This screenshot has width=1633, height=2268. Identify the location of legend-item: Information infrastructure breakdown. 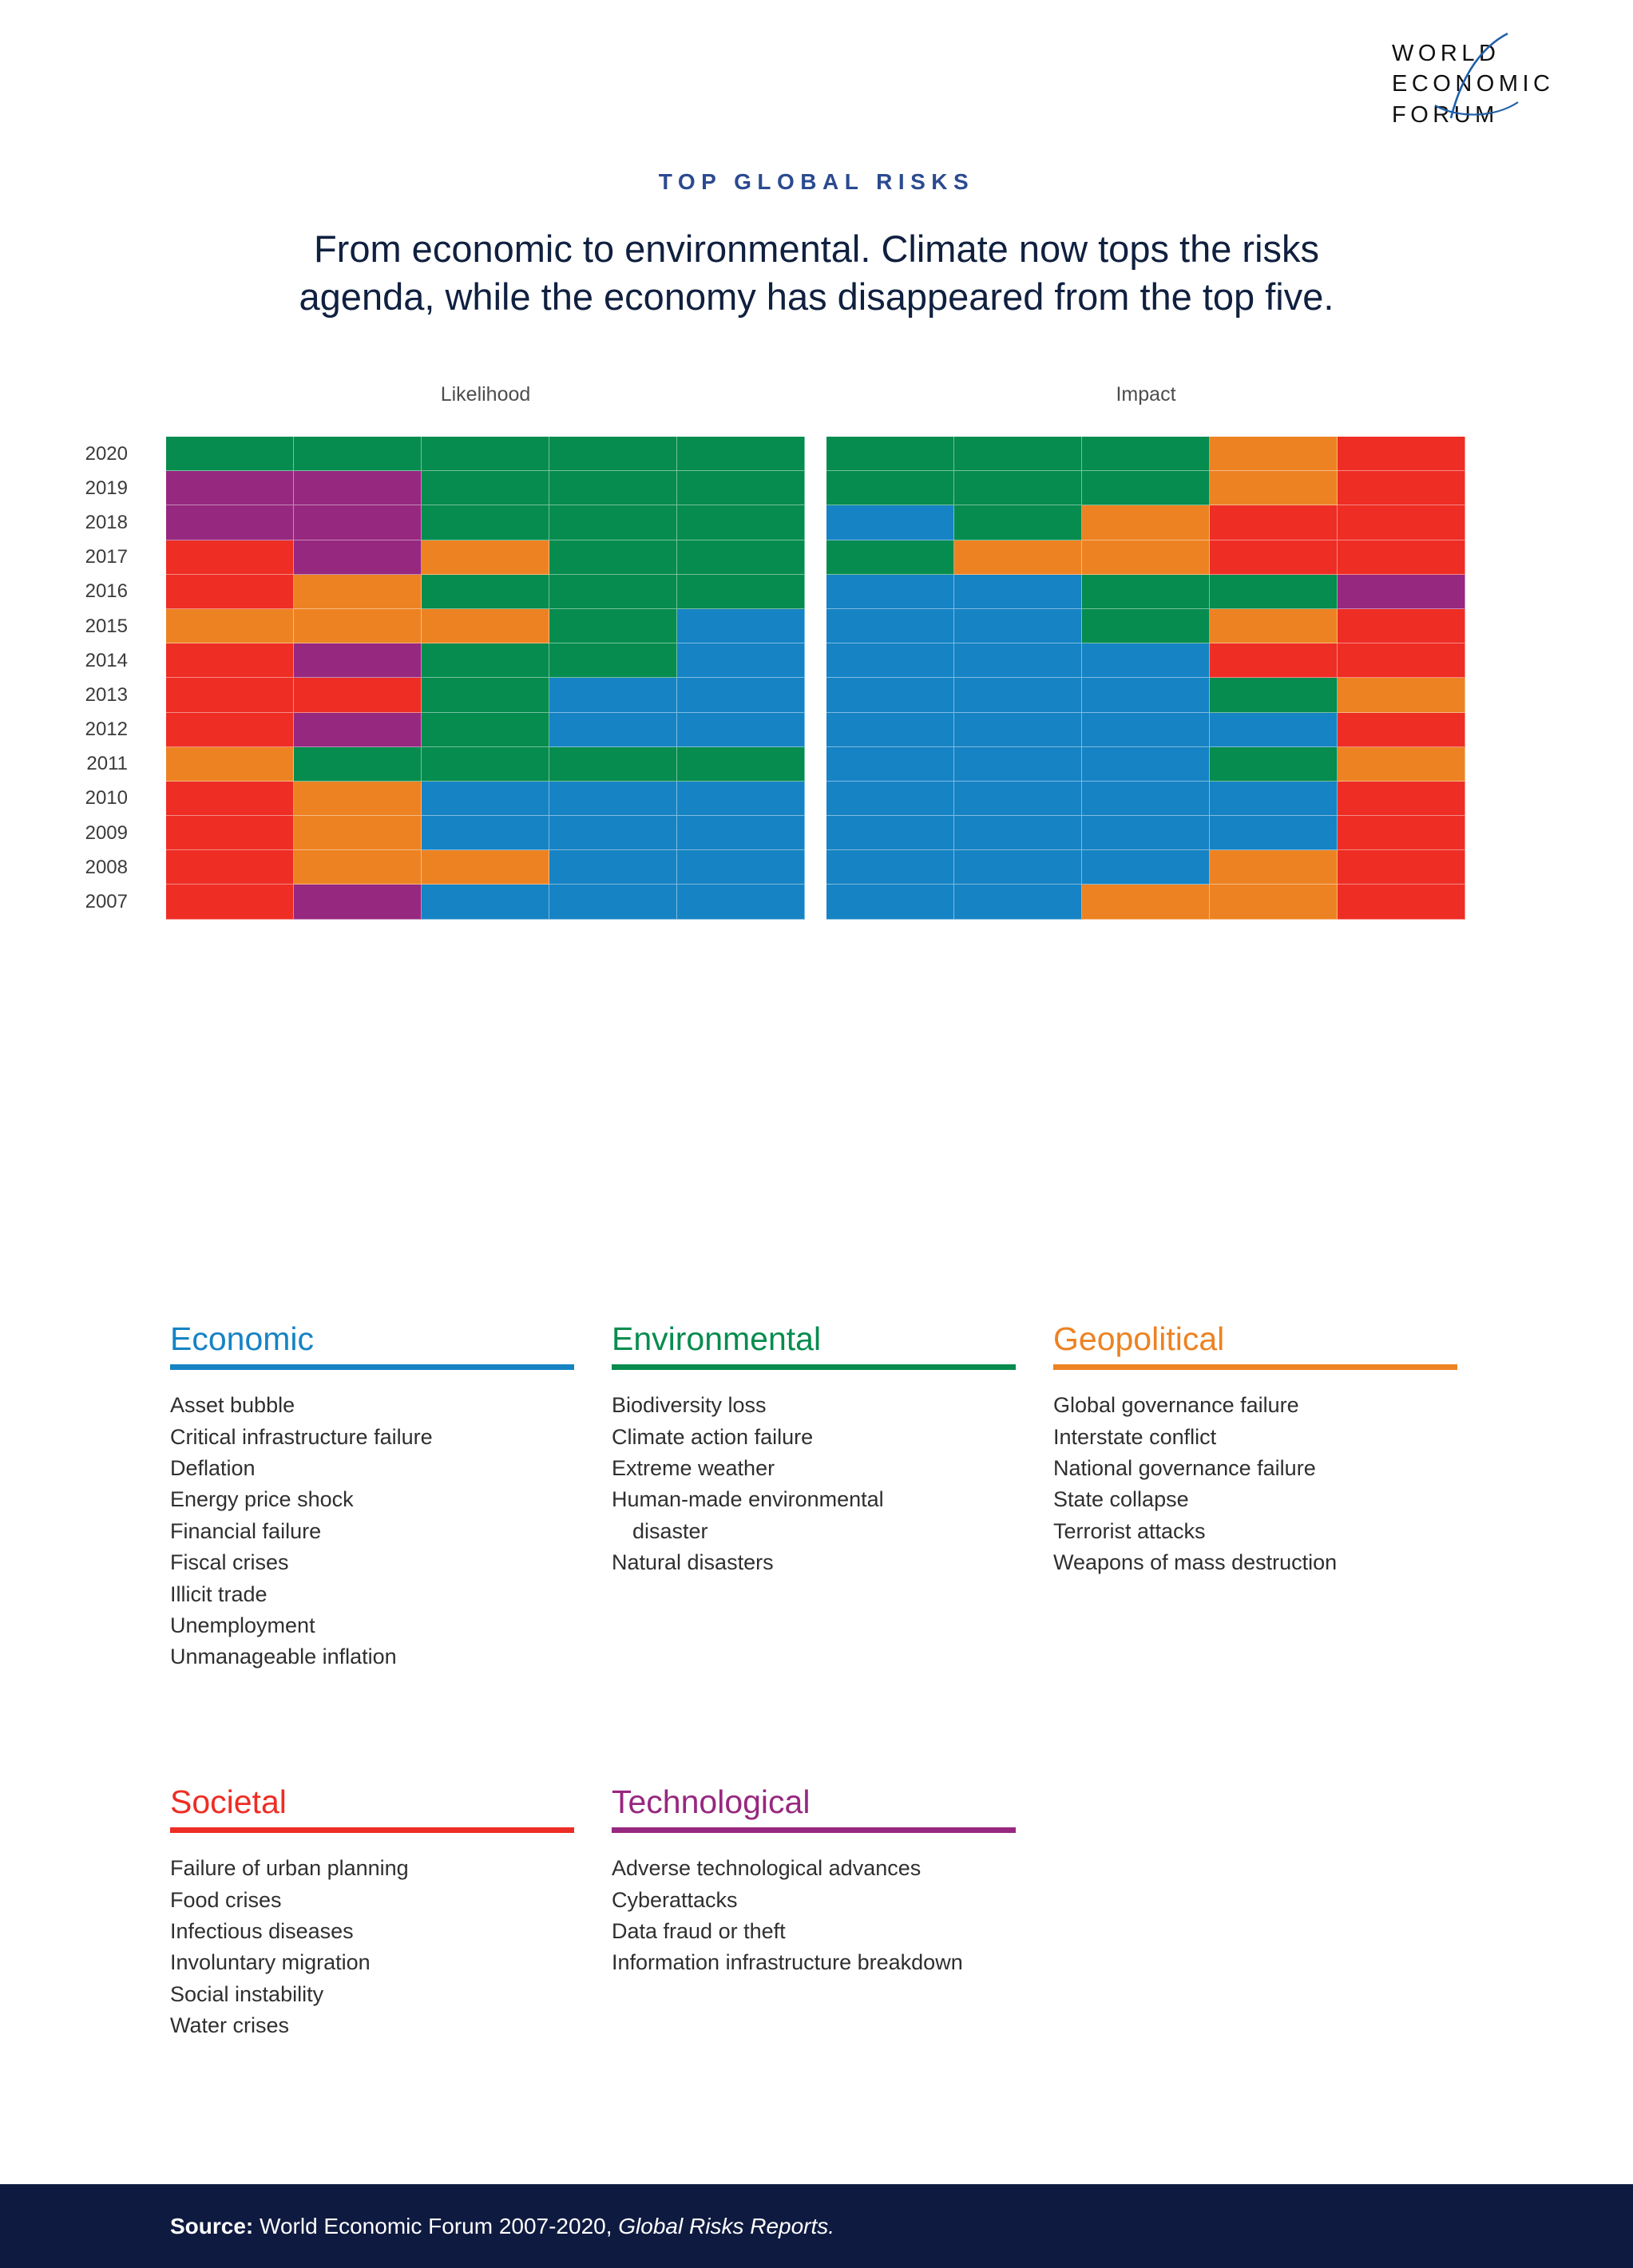
(788, 1962).